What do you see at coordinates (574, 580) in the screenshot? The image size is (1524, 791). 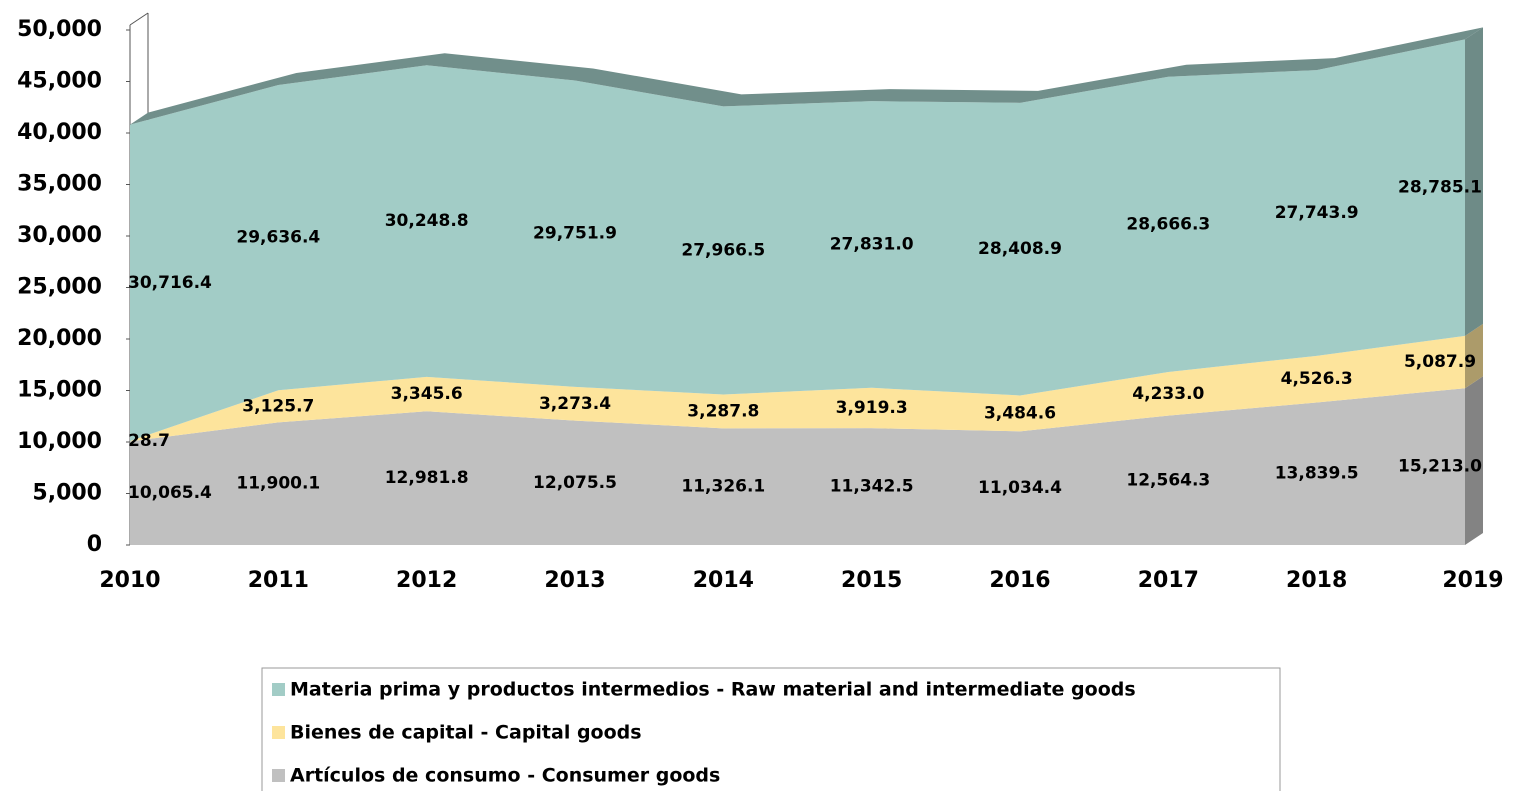 I see `x-tick-label: 2013` at bounding box center [574, 580].